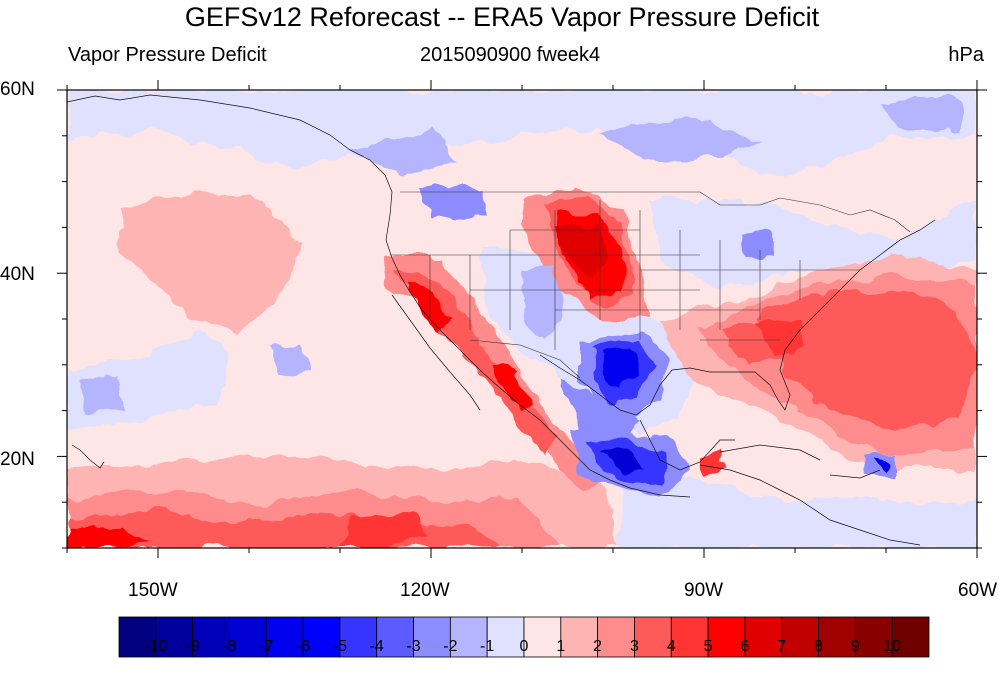 This screenshot has height=684, width=1004. I want to click on lon-label-120w: 120W, so click(425, 590).